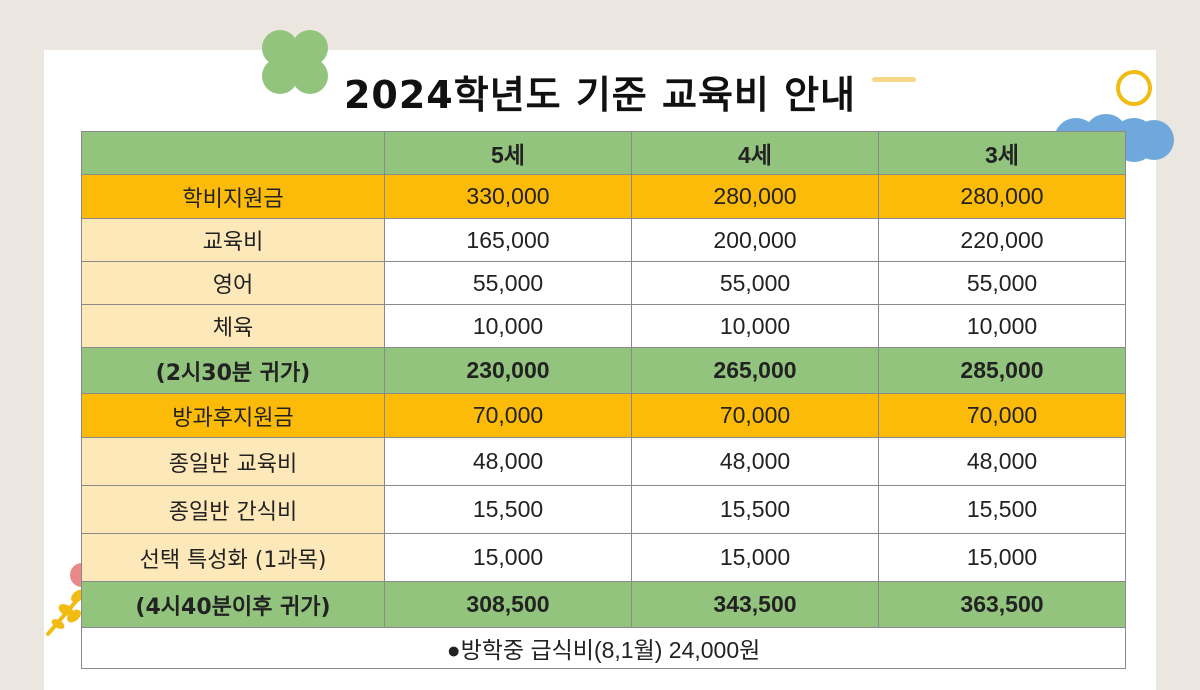  What do you see at coordinates (508, 153) in the screenshot?
I see `header-cell-age5: 5세` at bounding box center [508, 153].